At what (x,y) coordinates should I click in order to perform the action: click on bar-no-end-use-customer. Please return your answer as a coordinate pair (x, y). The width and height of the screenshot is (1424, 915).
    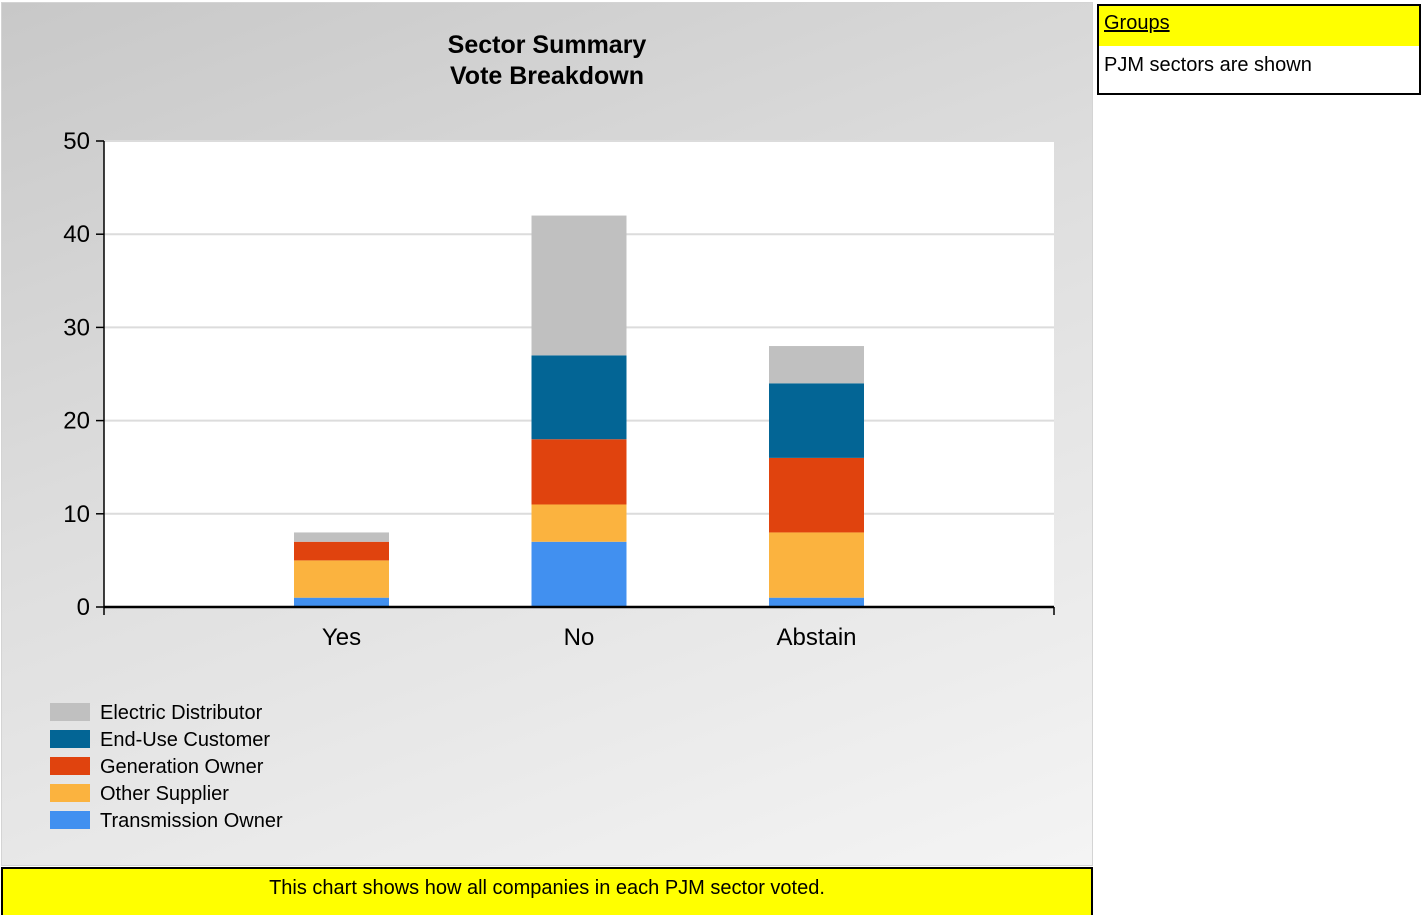
    Looking at the image, I should click on (579, 397).